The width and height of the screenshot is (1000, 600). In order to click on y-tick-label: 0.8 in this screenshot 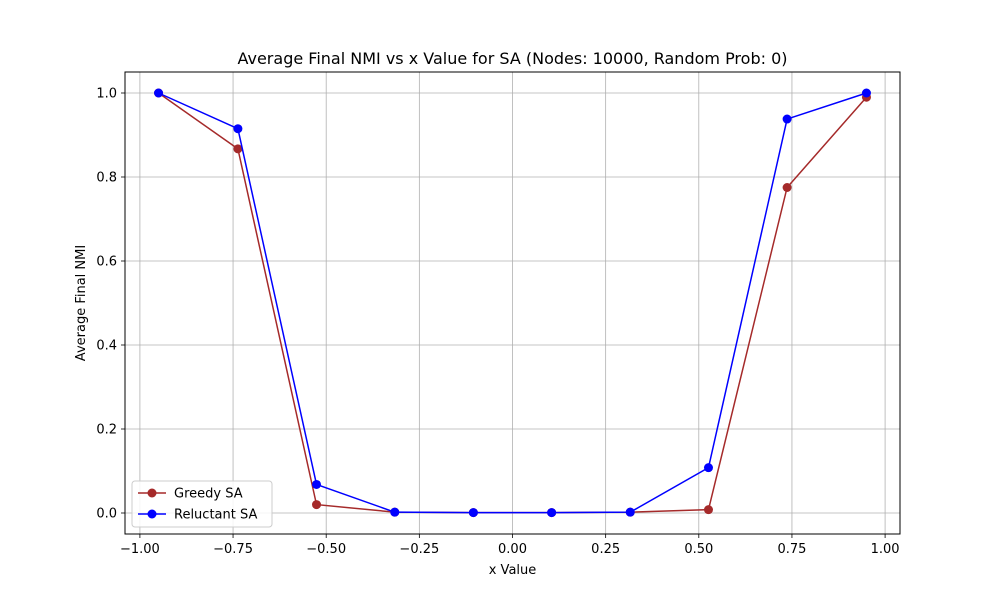, I will do `click(106, 178)`.